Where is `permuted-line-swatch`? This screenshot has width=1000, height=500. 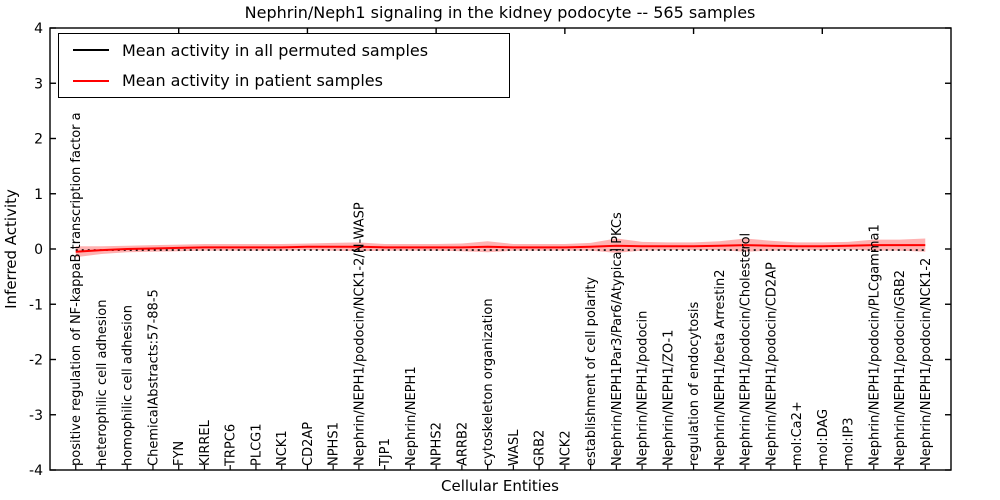 permuted-line-swatch is located at coordinates (91, 50).